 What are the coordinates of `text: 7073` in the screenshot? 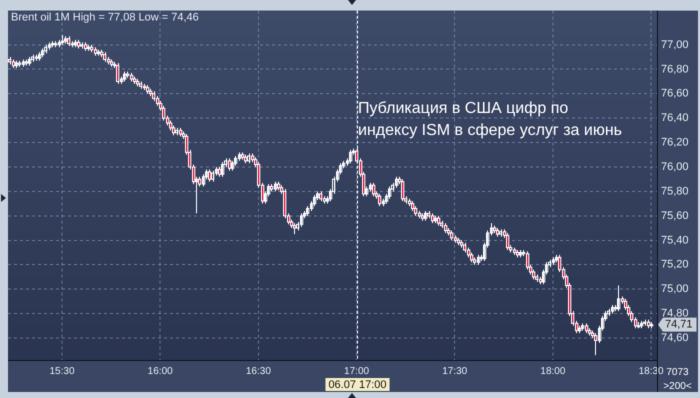 It's located at (678, 372).